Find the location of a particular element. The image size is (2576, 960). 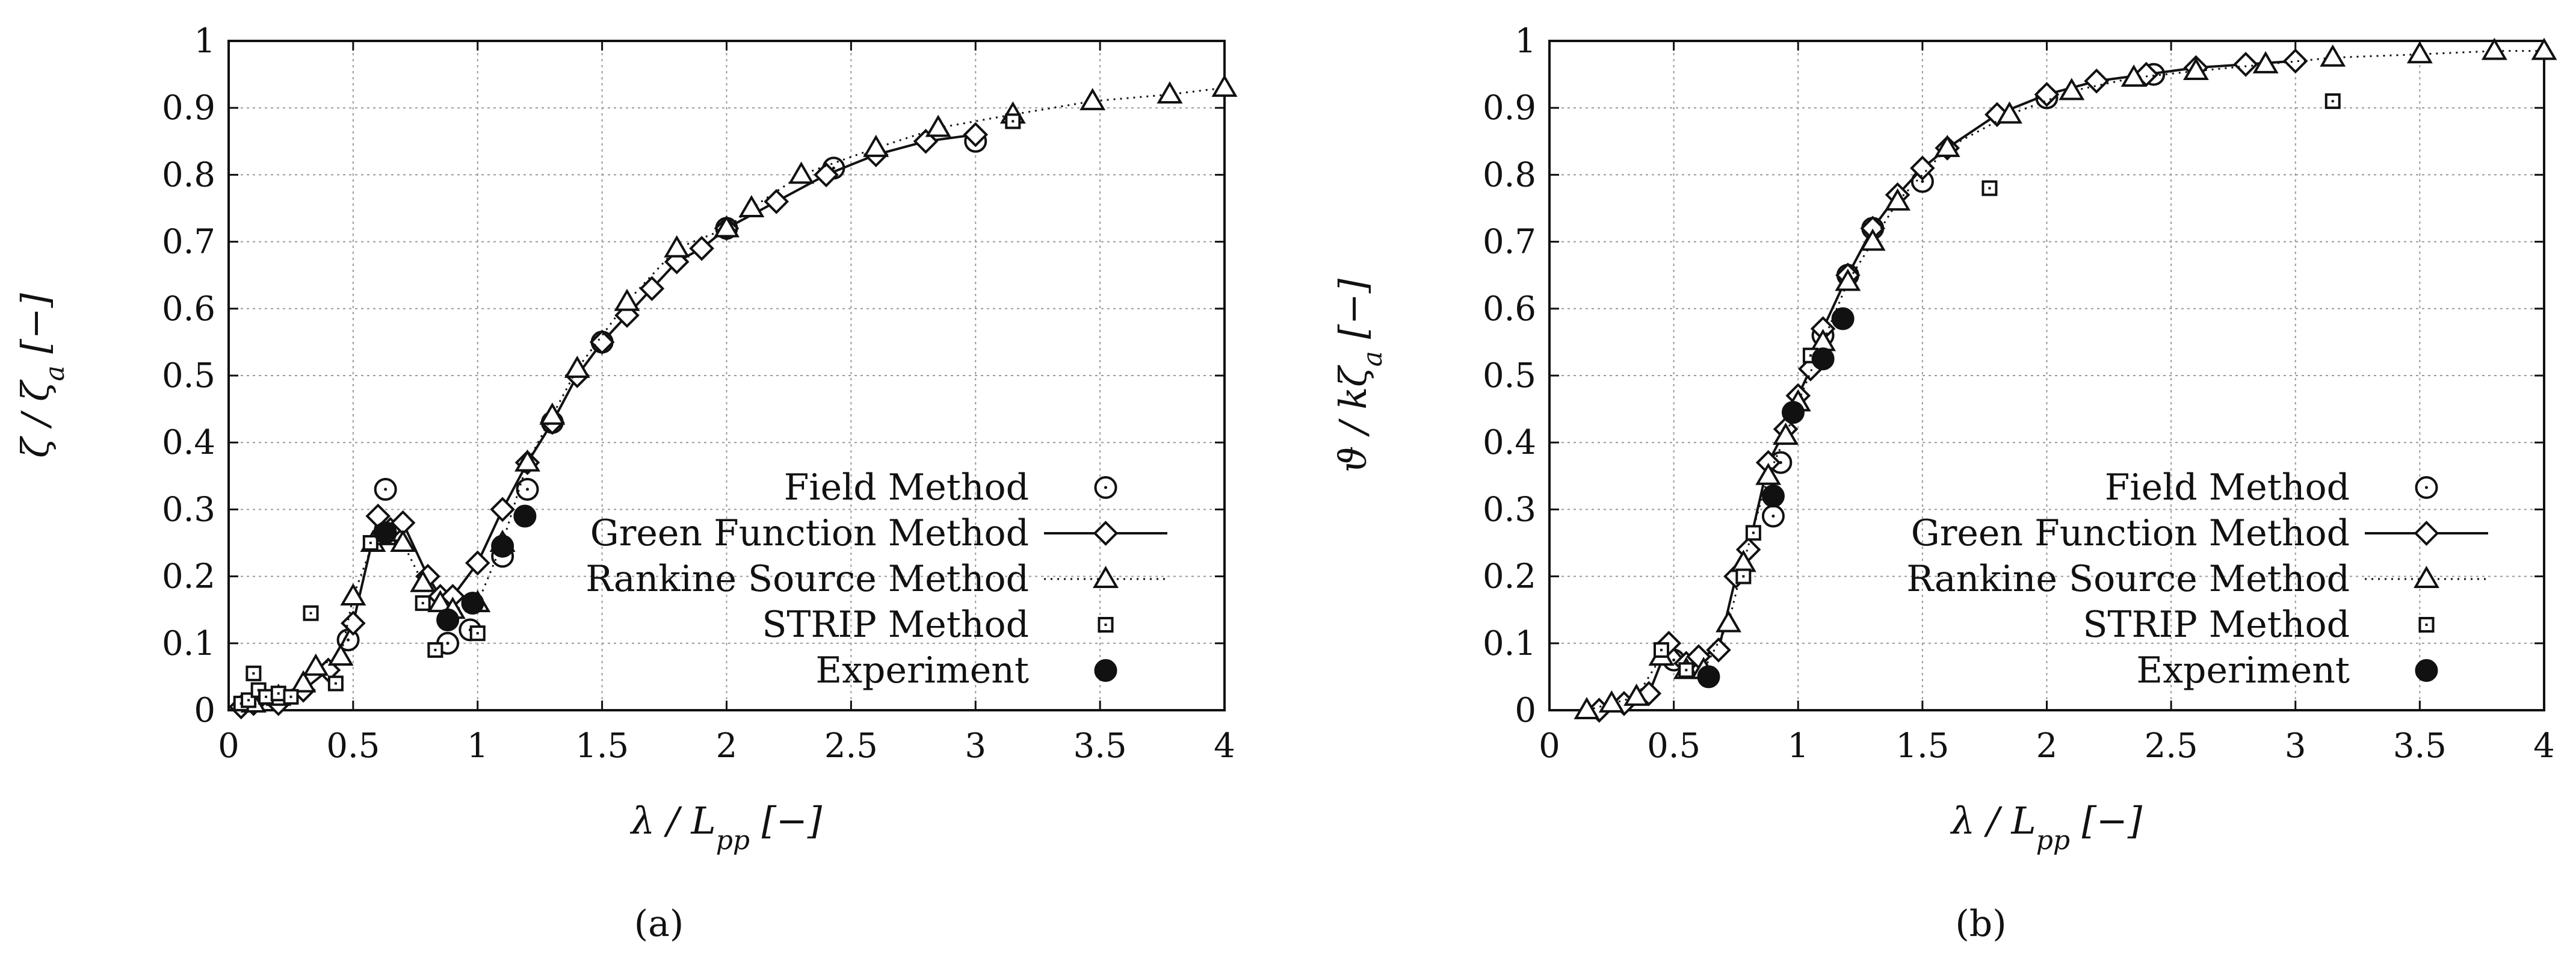

x-tick-label: 2 is located at coordinates (2047, 746).